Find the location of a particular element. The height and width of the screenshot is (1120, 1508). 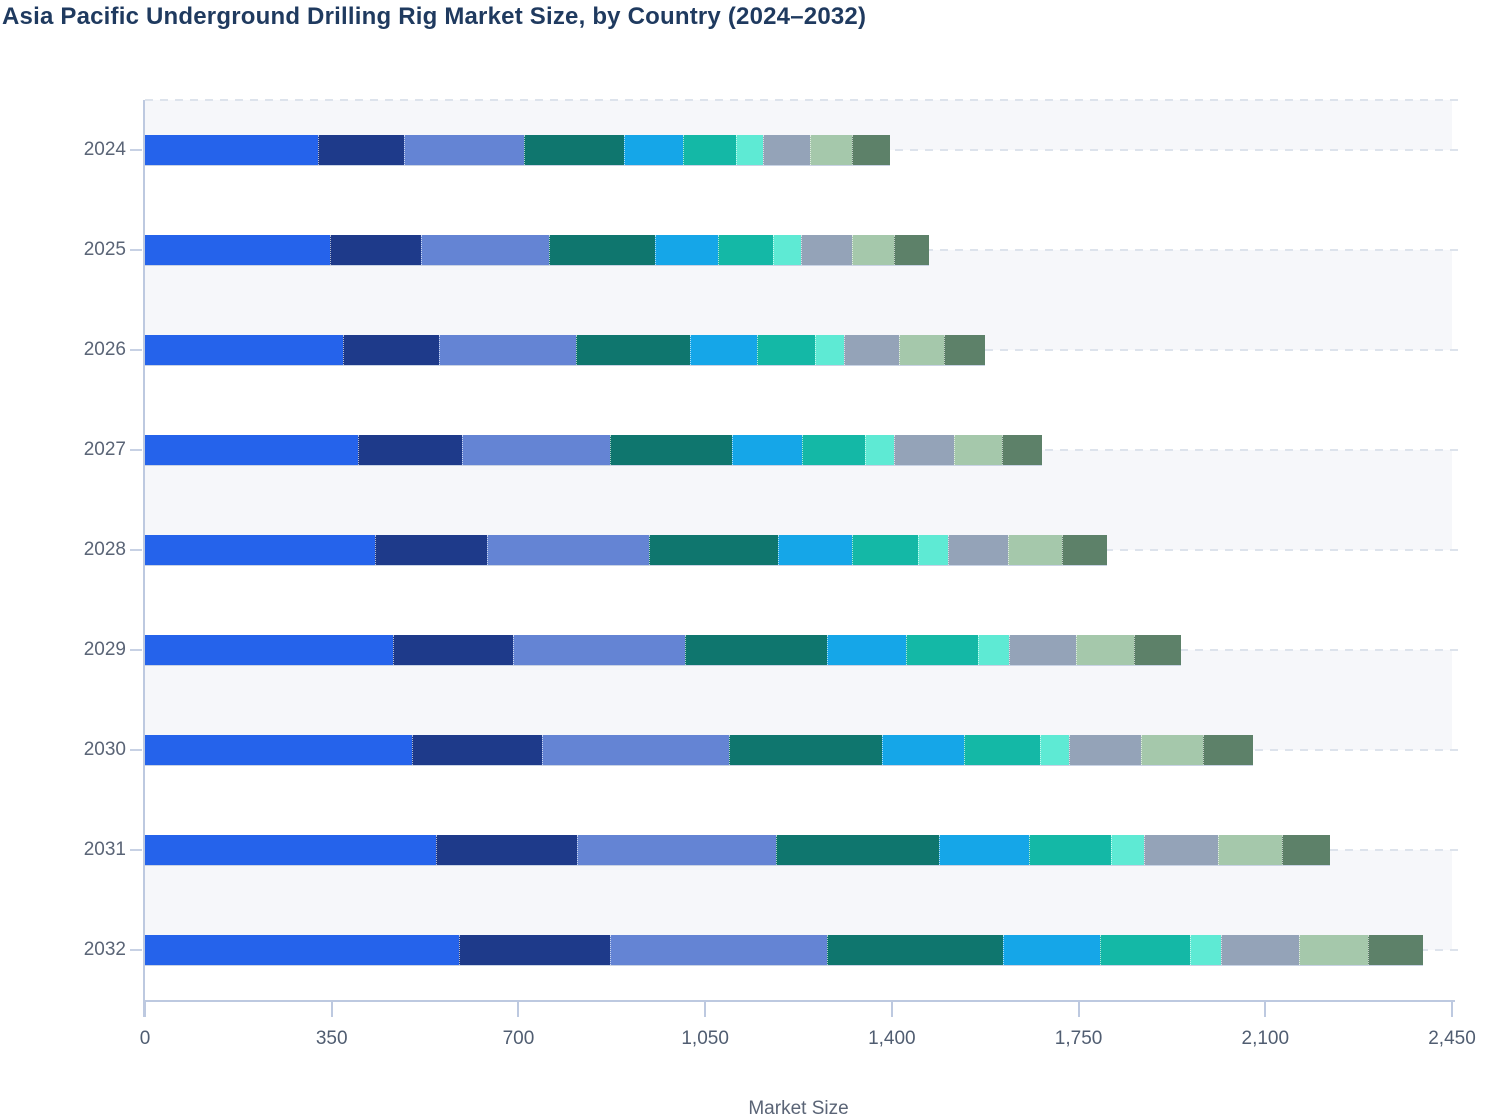

bar-segment-2029-s3 is located at coordinates (598, 650).